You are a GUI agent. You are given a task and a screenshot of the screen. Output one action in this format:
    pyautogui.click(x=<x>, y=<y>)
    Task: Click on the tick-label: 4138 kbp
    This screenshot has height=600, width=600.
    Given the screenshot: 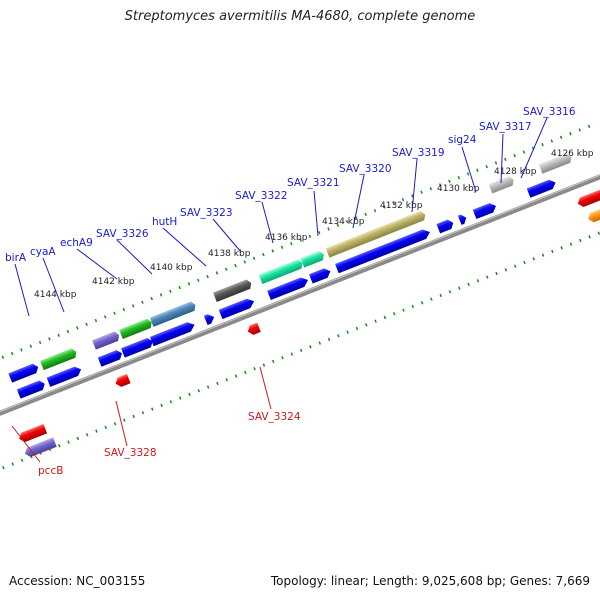 What is the action you would take?
    pyautogui.click(x=229, y=254)
    